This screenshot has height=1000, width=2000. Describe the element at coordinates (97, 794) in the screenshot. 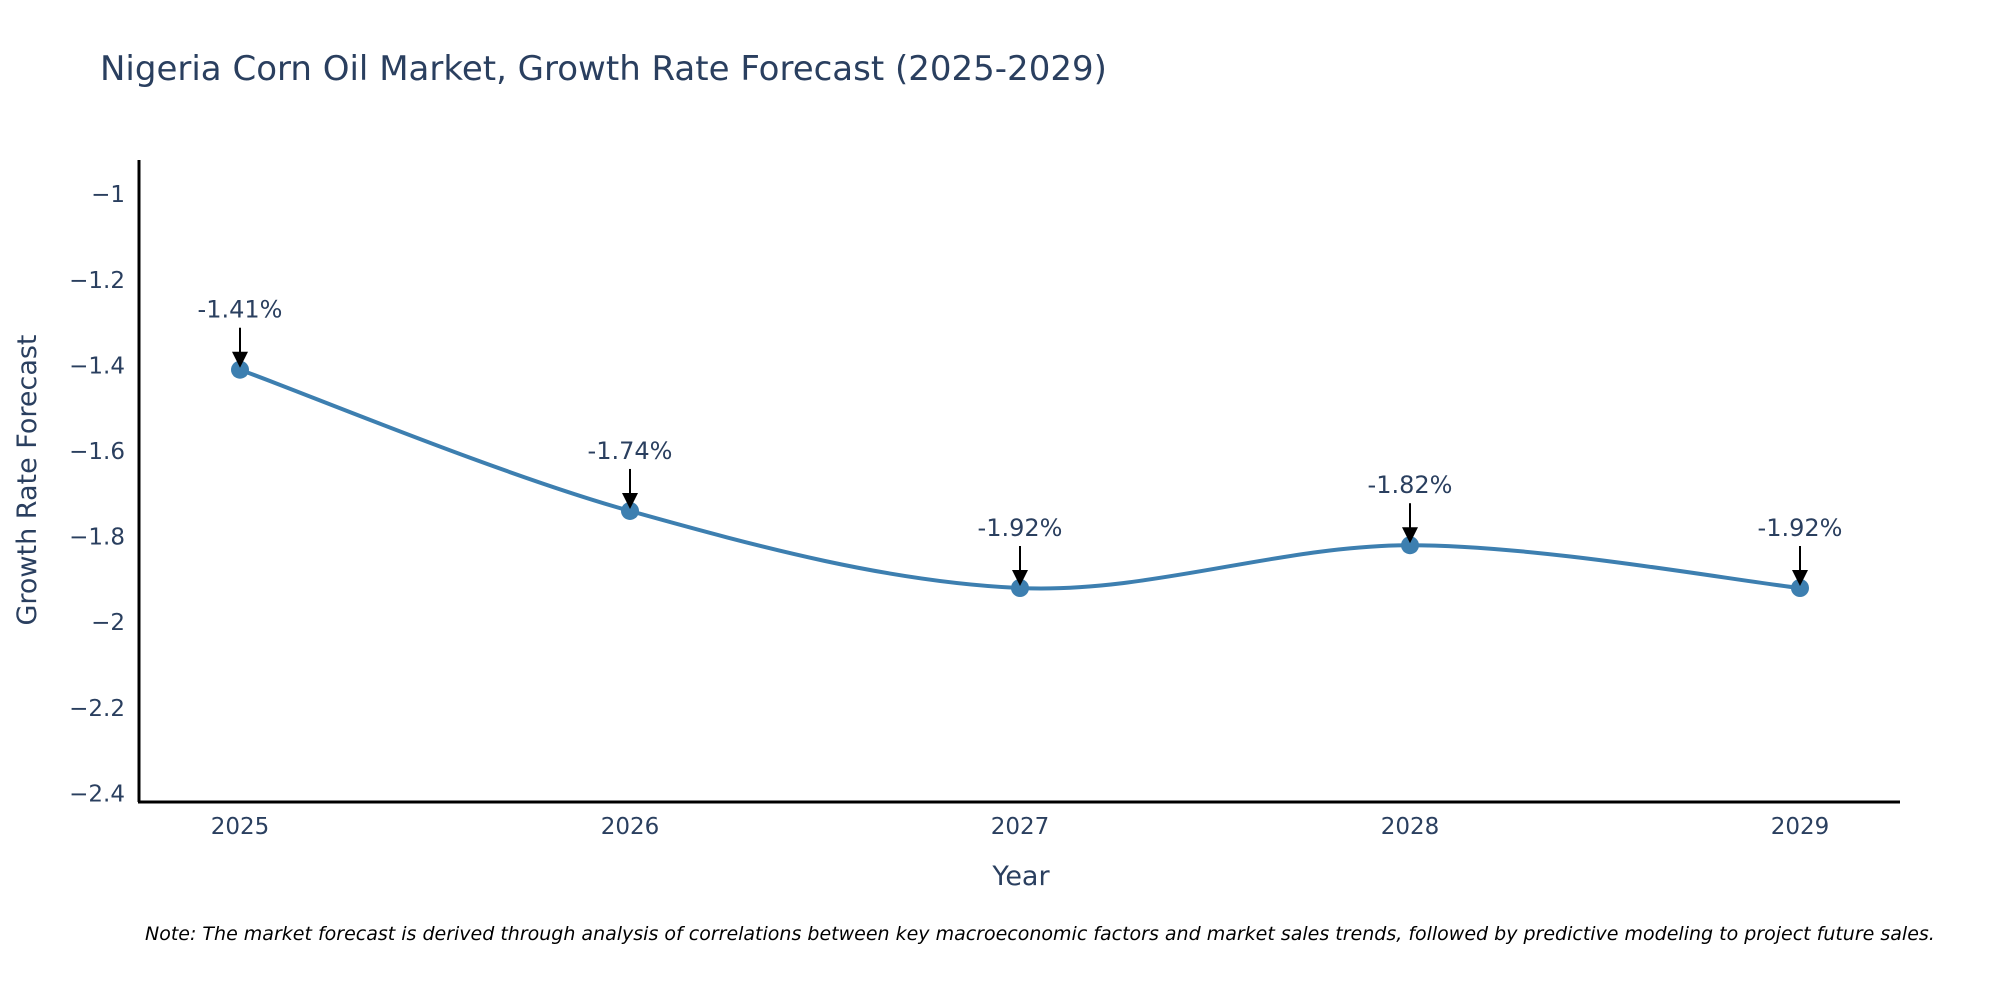

I see `y-tick-label: −2.4` at that location.